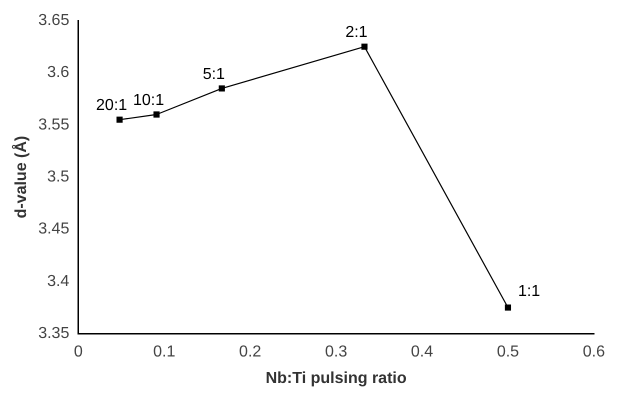 The height and width of the screenshot is (401, 619). What do you see at coordinates (54, 229) in the screenshot?
I see `y-tick-label: 3.45` at bounding box center [54, 229].